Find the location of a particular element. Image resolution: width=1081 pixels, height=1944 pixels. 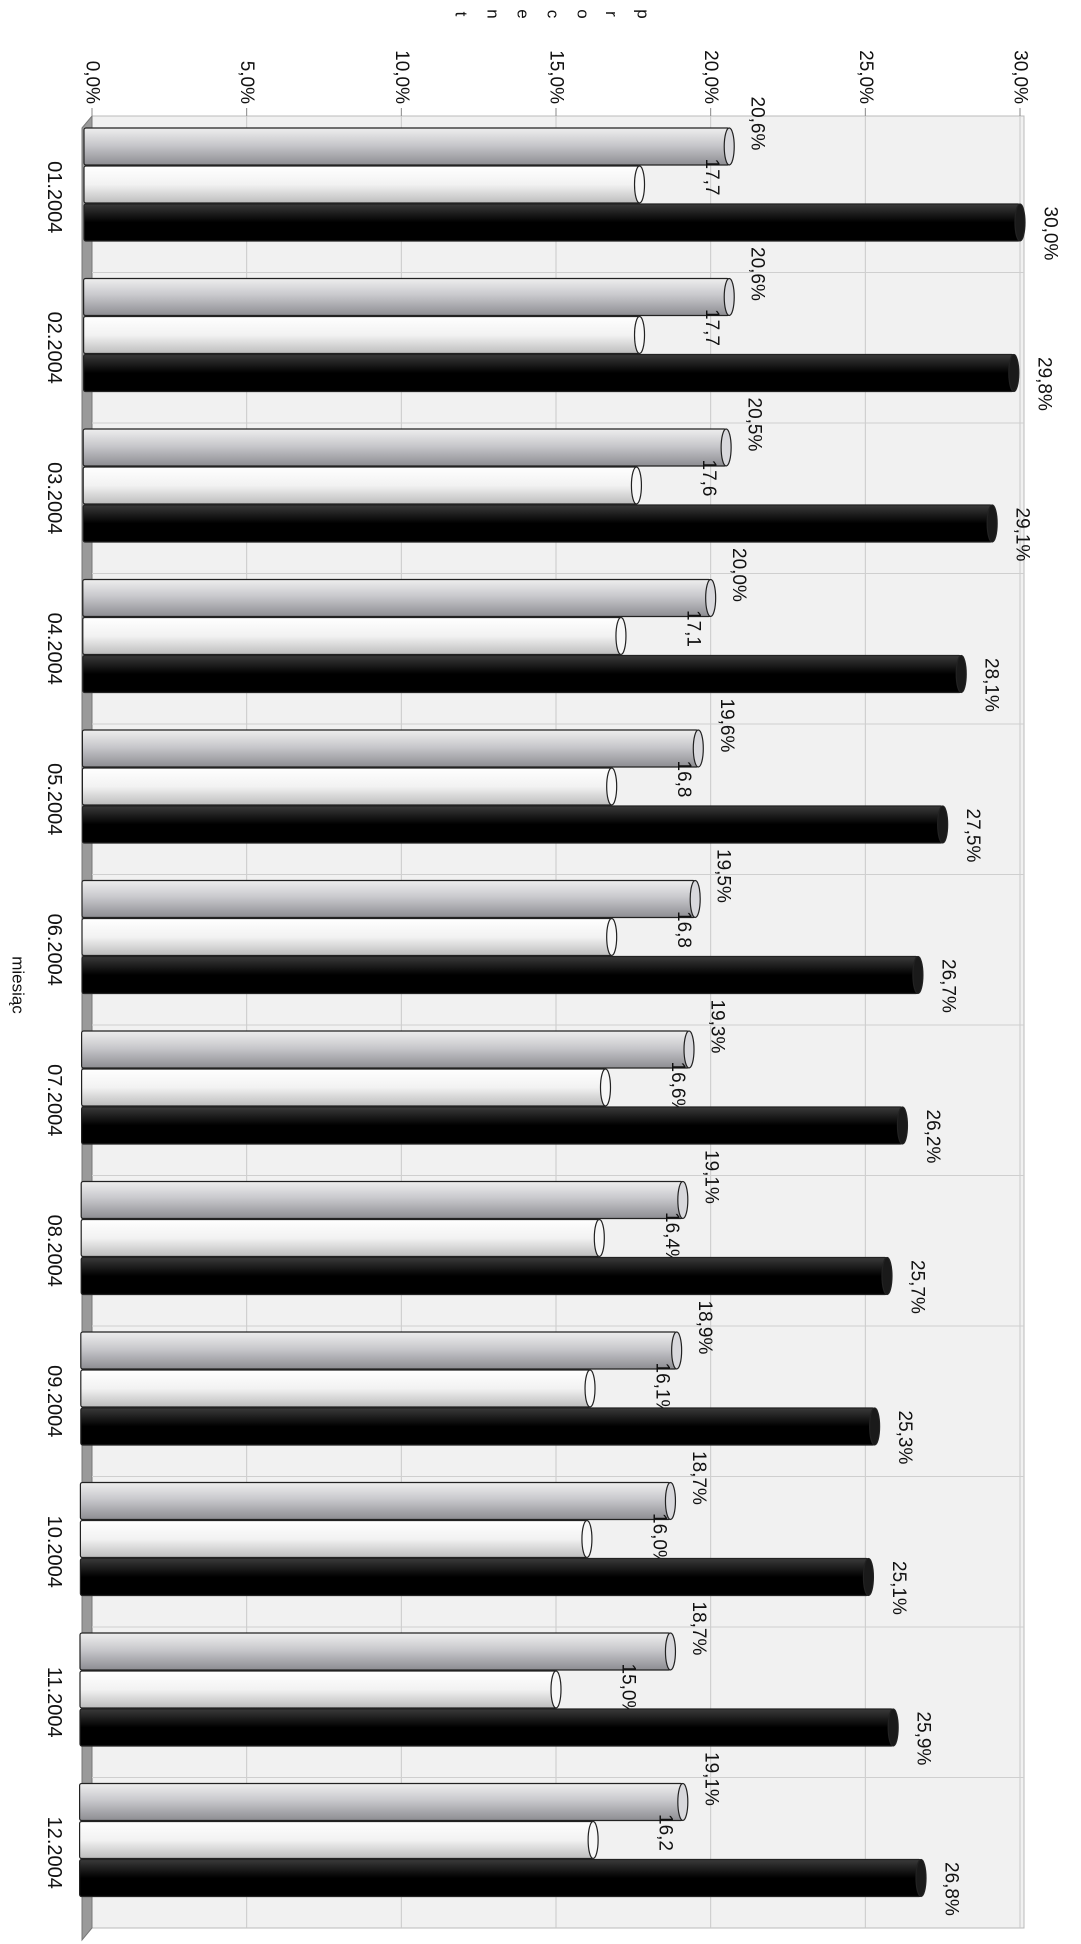

data-label: 27,5% is located at coordinates (972, 836).